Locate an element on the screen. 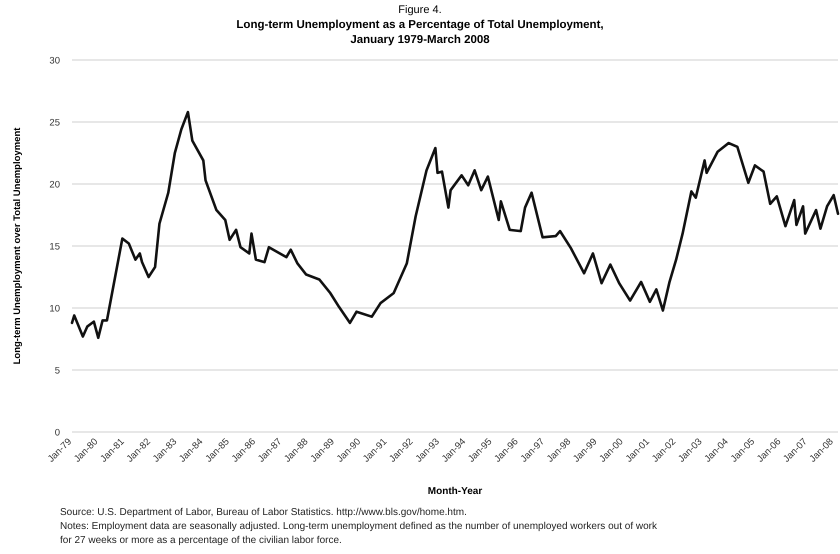 This screenshot has width=840, height=554. y-tick-label: 0 is located at coordinates (57, 433).